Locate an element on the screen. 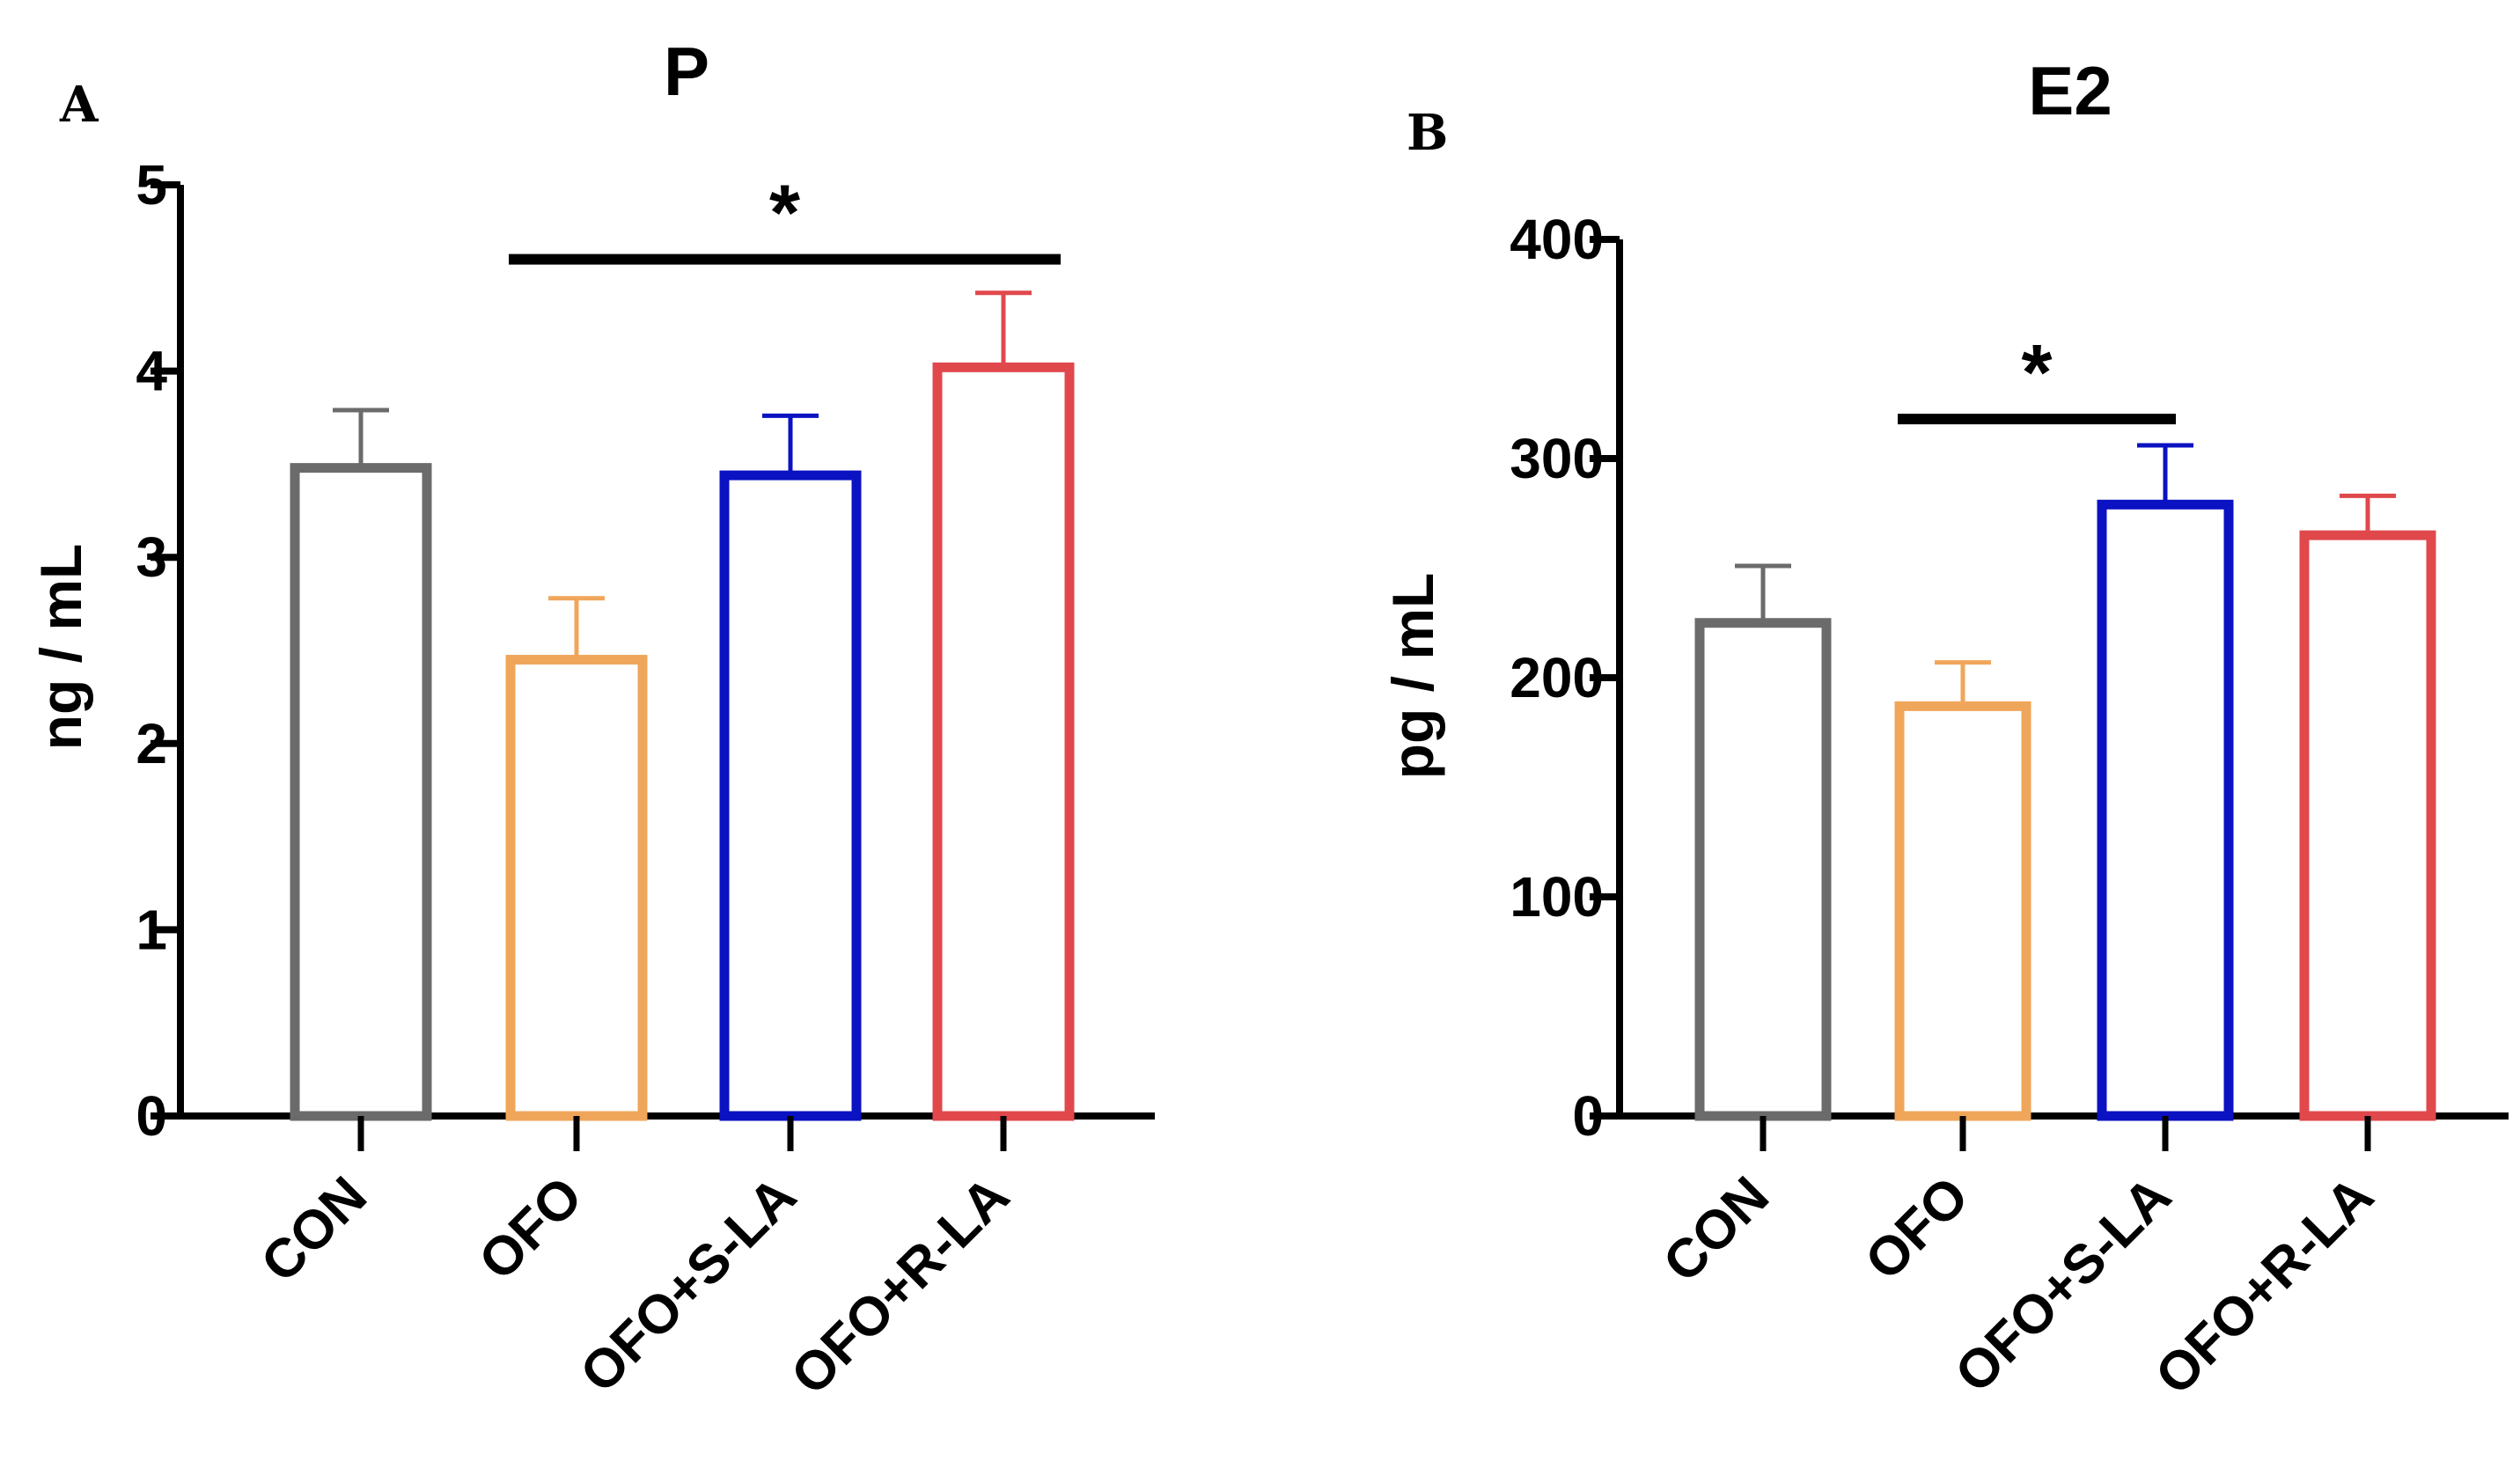 The height and width of the screenshot is (1483, 2520). panel-a-y-tick-label: 5 is located at coordinates (151, 185).